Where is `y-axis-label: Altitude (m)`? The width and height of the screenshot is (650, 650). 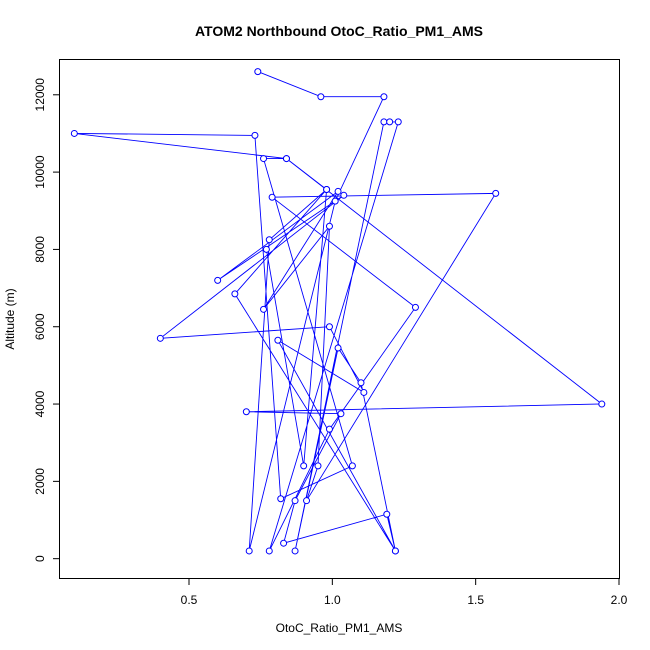 y-axis-label: Altitude (m) is located at coordinates (10, 318).